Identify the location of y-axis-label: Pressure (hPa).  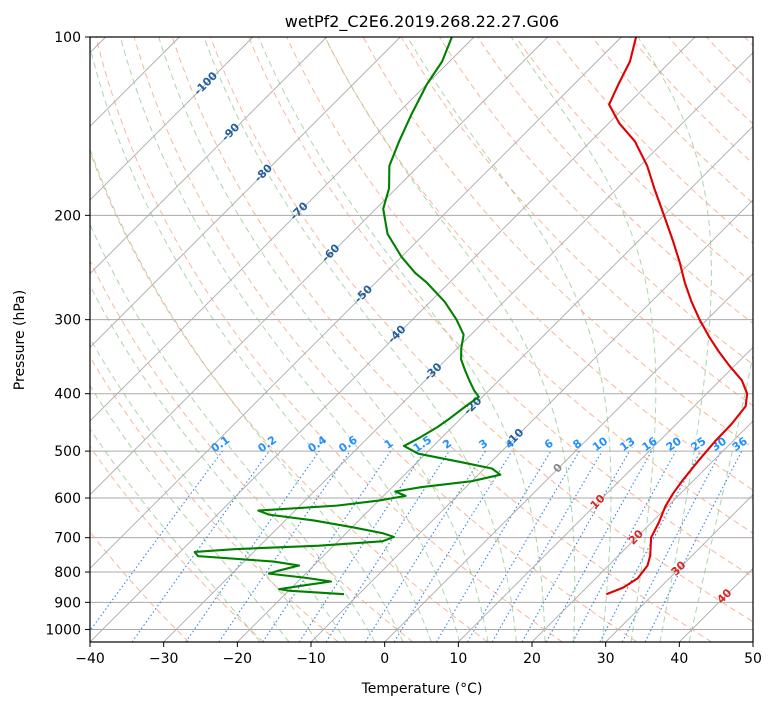
(20, 340).